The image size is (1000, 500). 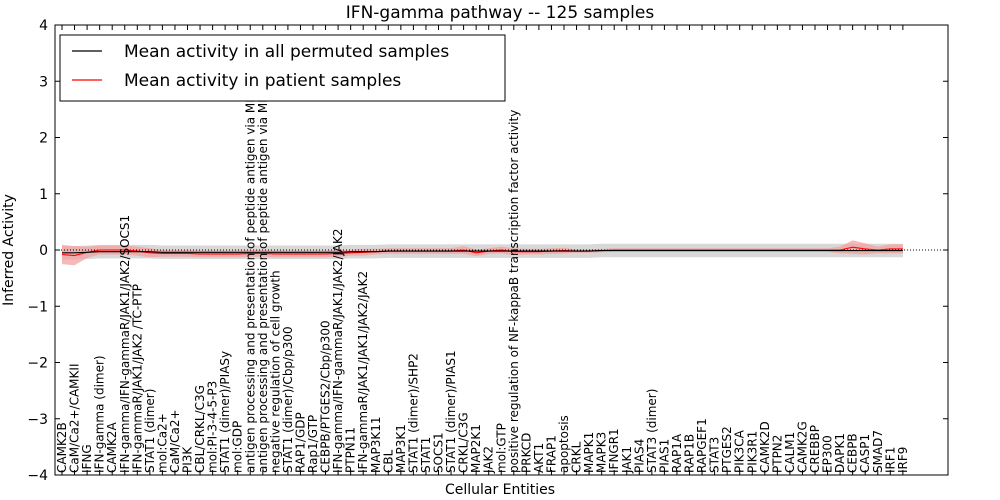 I want to click on permuted-mean-line, so click(x=482, y=252).